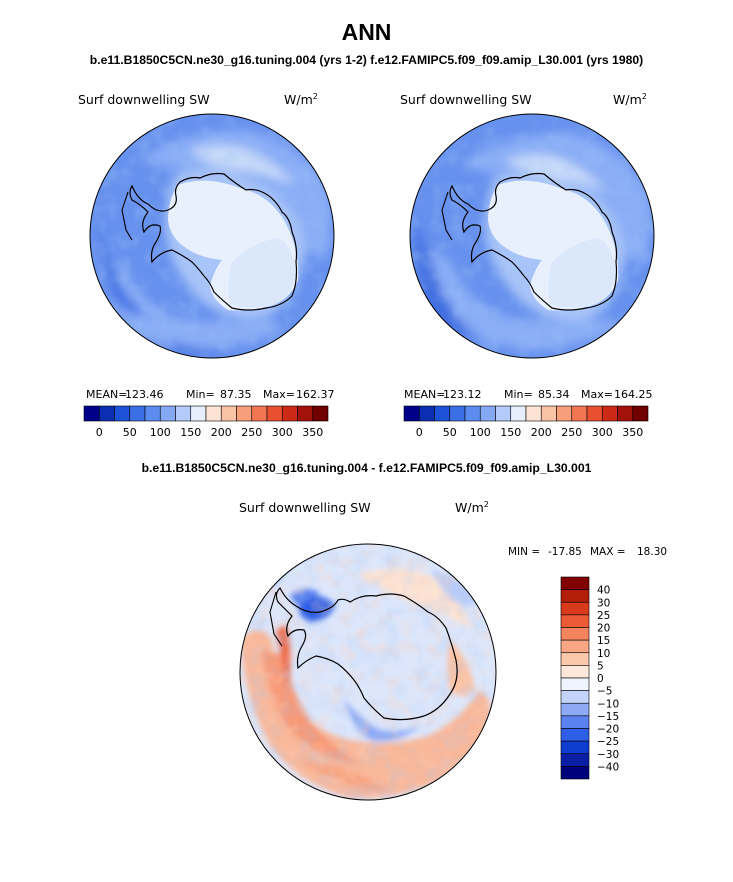 The image size is (733, 882). Describe the element at coordinates (632, 432) in the screenshot. I see `panel-2-colorbar-tick-label: 350` at that location.